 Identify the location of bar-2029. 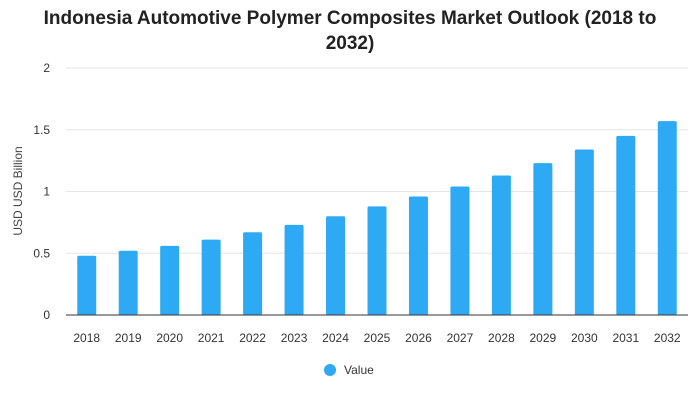
(543, 239).